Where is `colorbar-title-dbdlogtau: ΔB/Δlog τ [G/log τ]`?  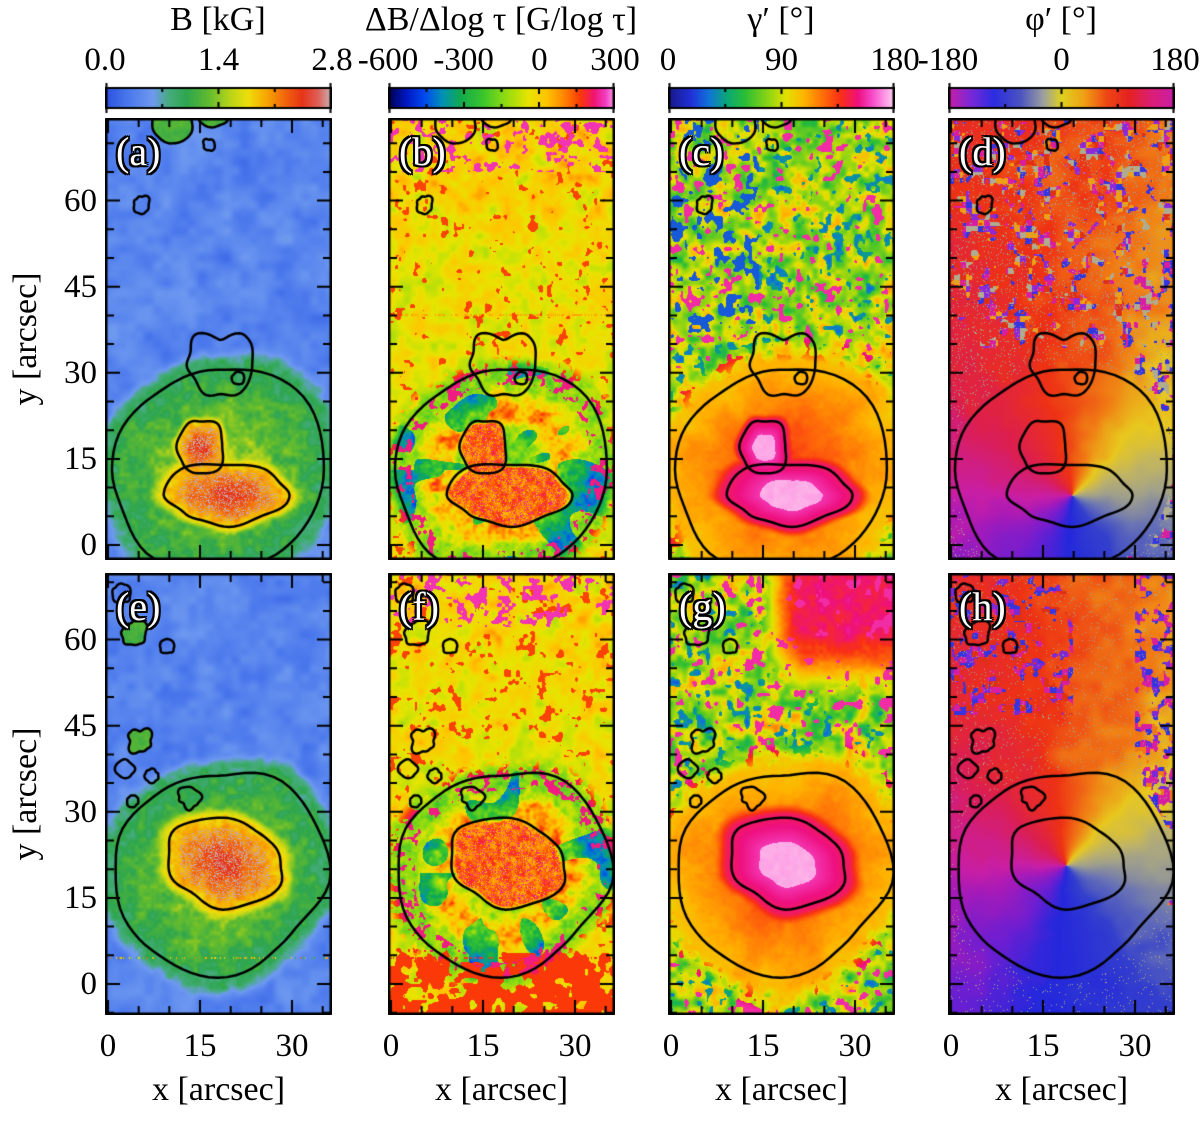
colorbar-title-dbdlogtau: ΔB/Δlog τ [G/log τ] is located at coordinates (501, 19).